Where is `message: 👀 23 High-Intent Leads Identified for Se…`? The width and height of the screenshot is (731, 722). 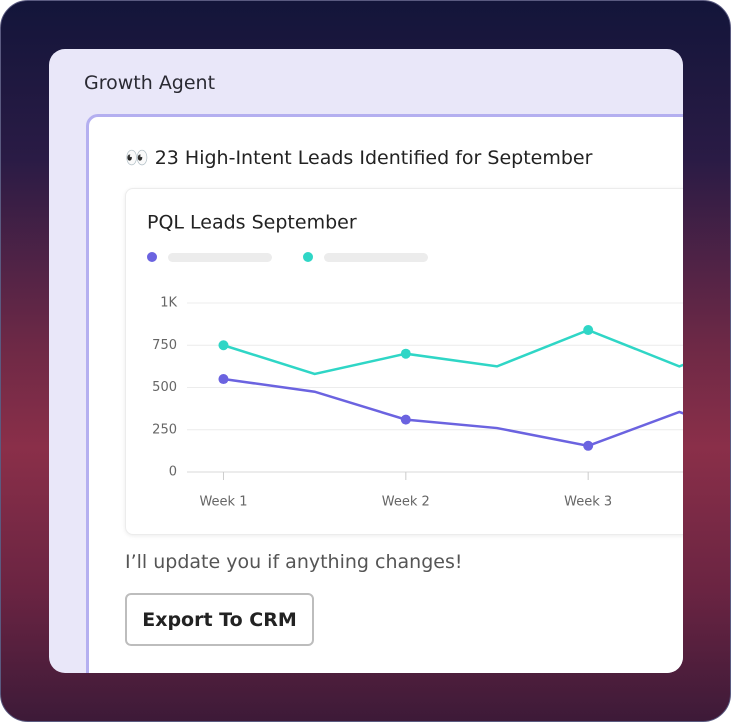 message: 👀 23 High-Intent Leads Identified for Se… is located at coordinates (359, 158).